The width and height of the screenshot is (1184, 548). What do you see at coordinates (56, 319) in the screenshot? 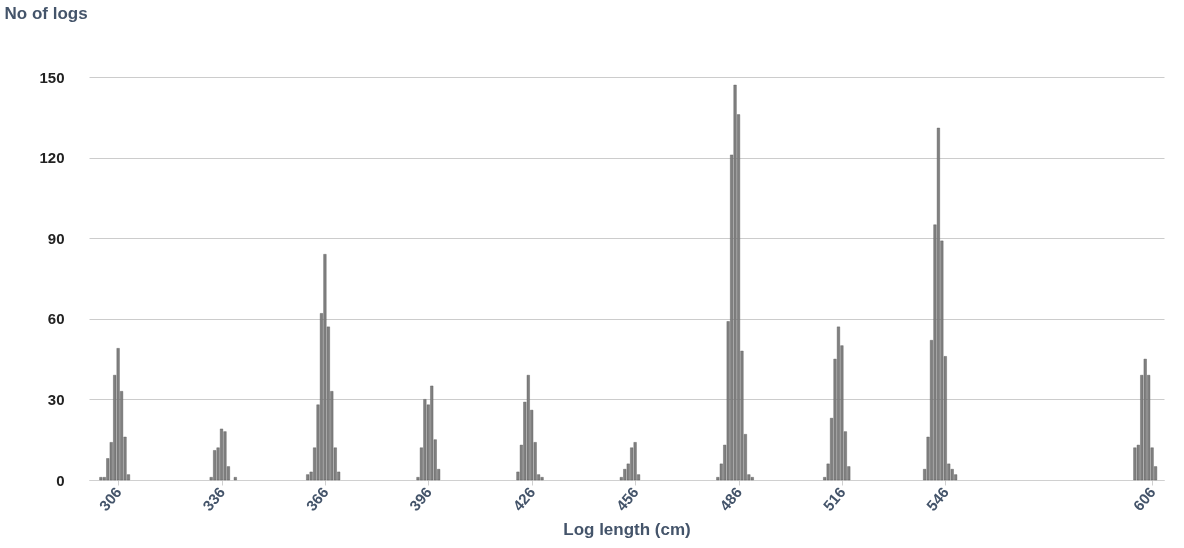
I see `y-tick-label: 60` at bounding box center [56, 319].